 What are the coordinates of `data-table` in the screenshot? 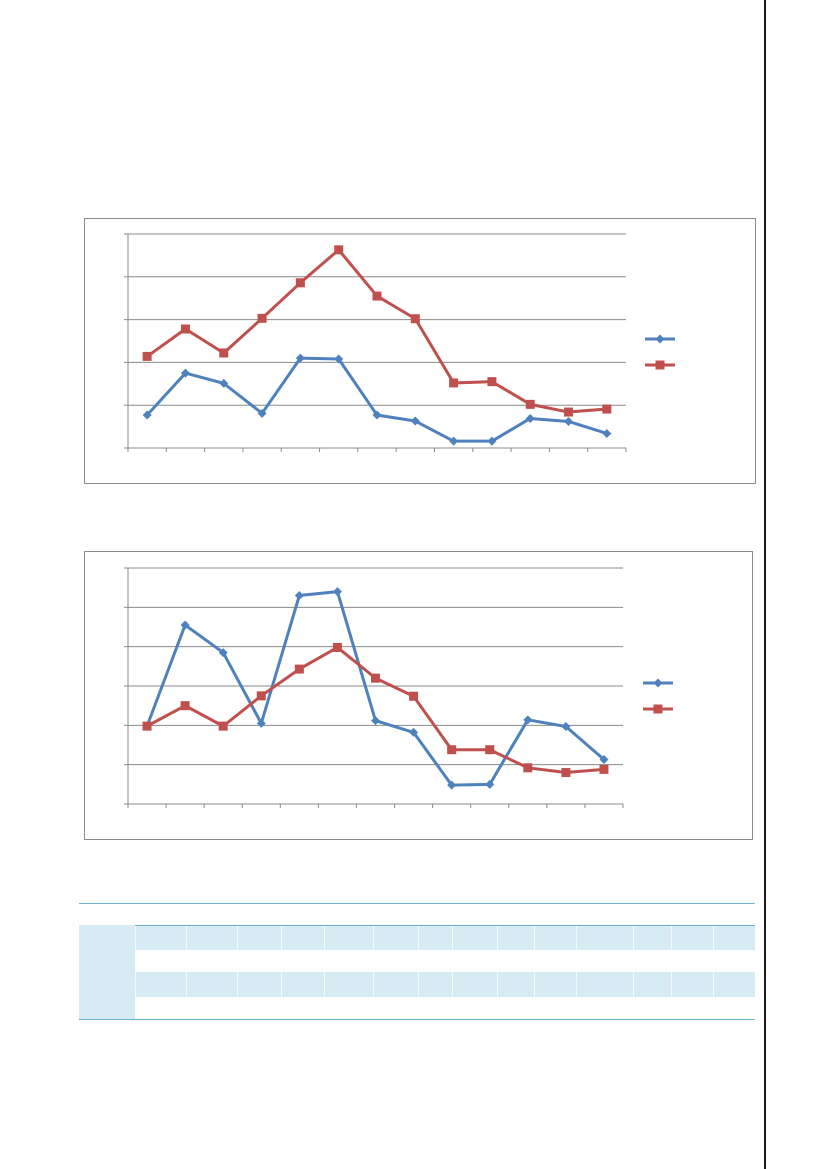 It's located at (417, 961).